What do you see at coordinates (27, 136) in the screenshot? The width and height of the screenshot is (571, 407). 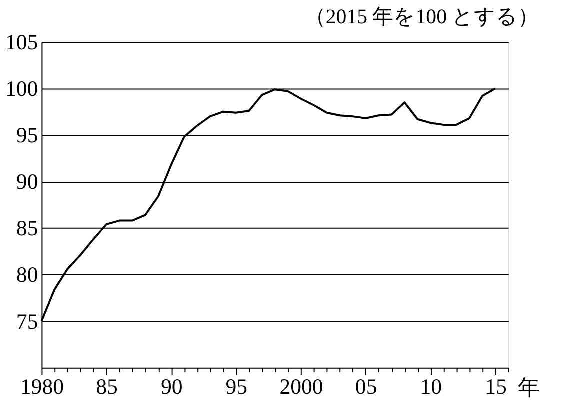 I see `y-tick-label: 95` at bounding box center [27, 136].